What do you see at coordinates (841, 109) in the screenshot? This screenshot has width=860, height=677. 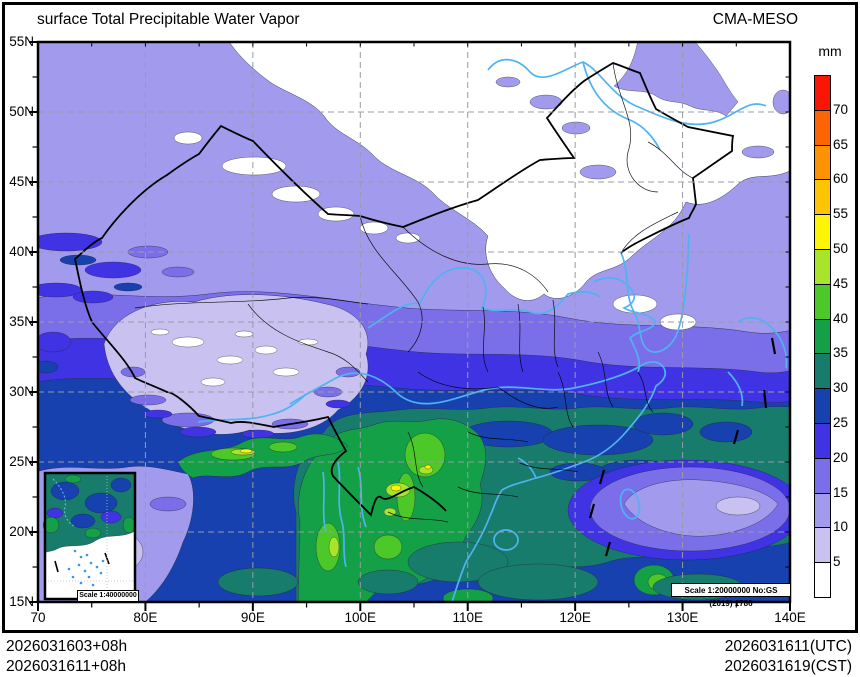 I see `colorbar-label: 70` at bounding box center [841, 109].